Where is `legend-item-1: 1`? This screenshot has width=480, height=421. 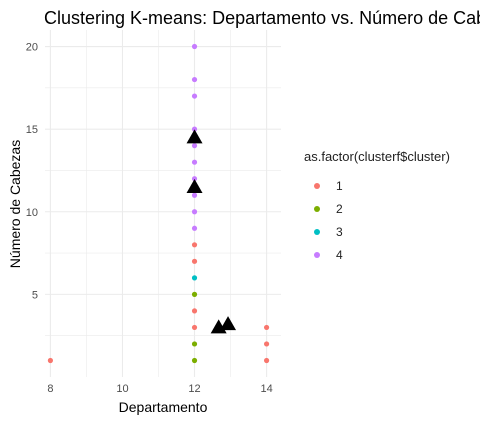 legend-item-1: 1 is located at coordinates (377, 185).